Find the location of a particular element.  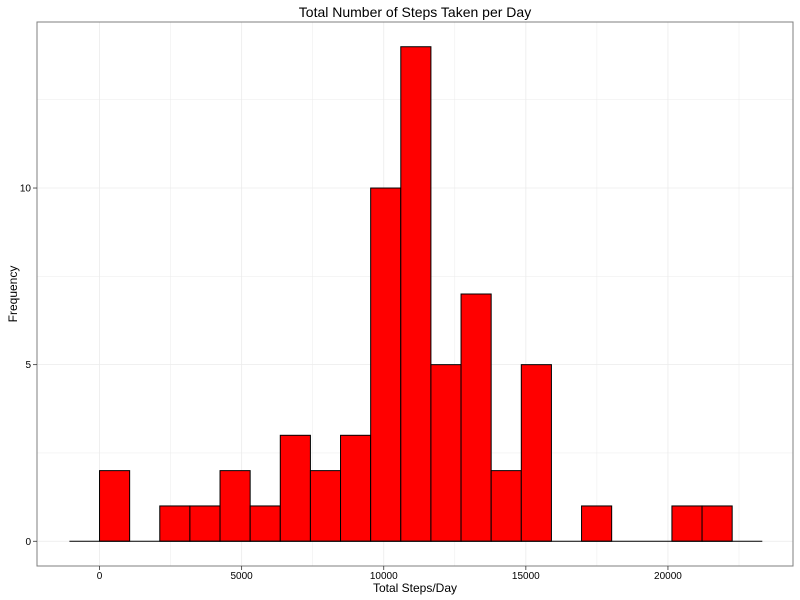

y-tick-label: 10 is located at coordinates (26, 189).